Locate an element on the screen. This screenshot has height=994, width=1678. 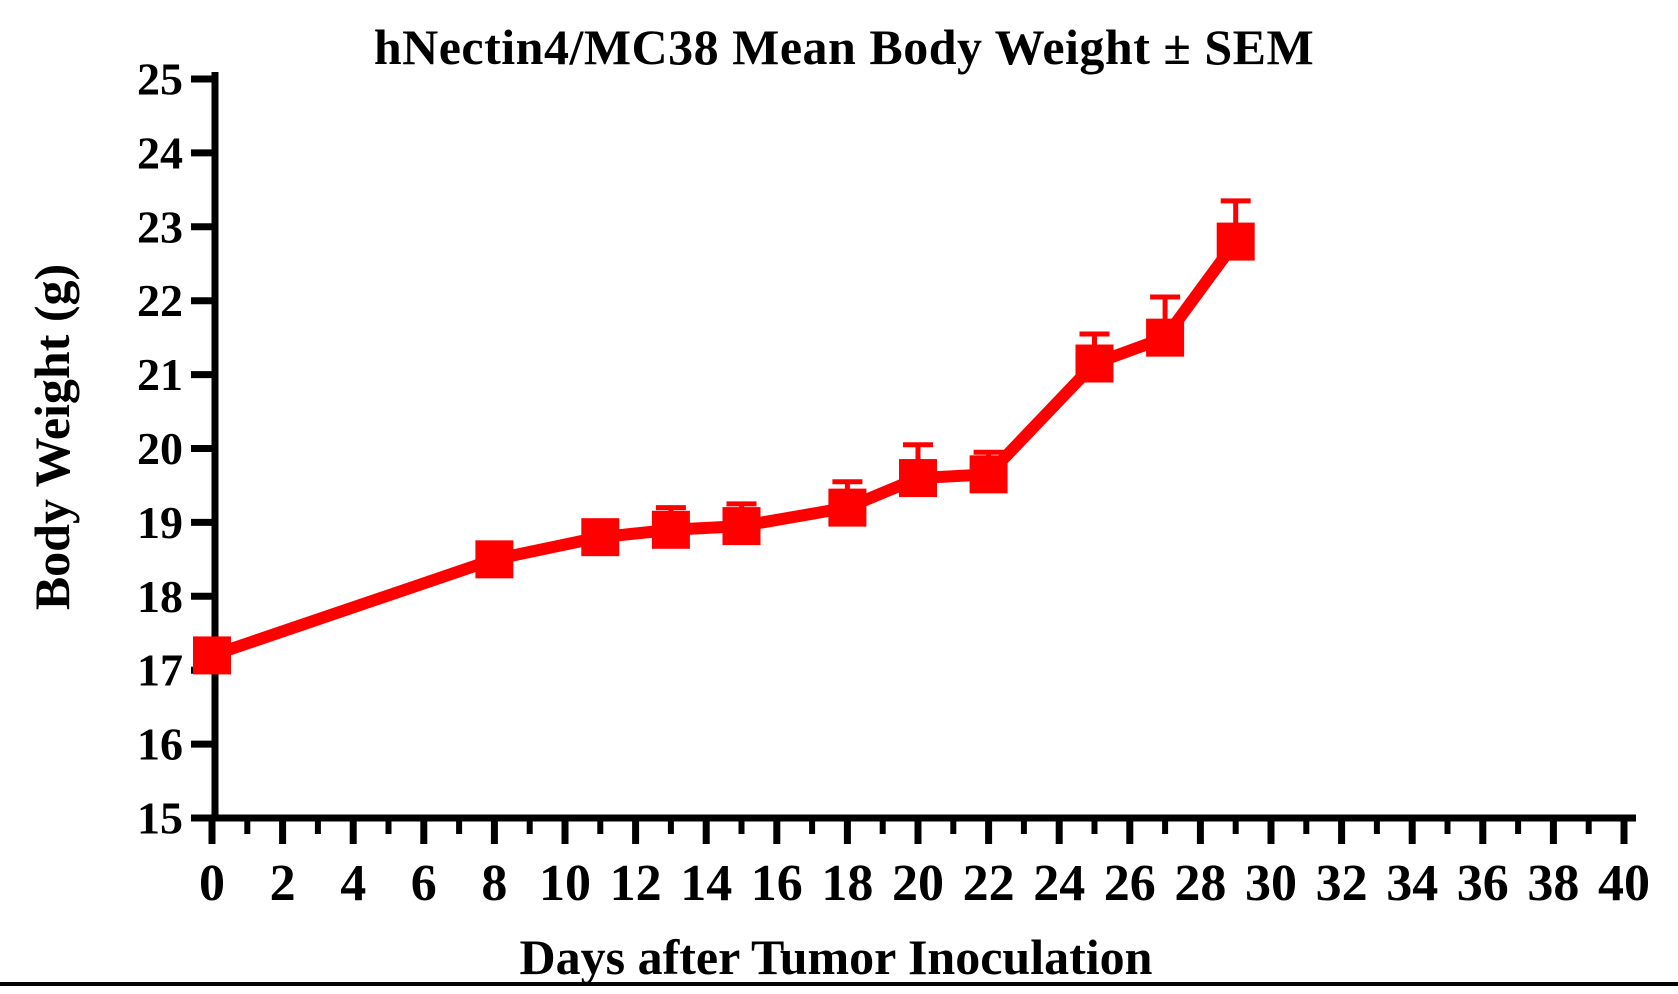
x-tick-label: 8 is located at coordinates (494, 883).